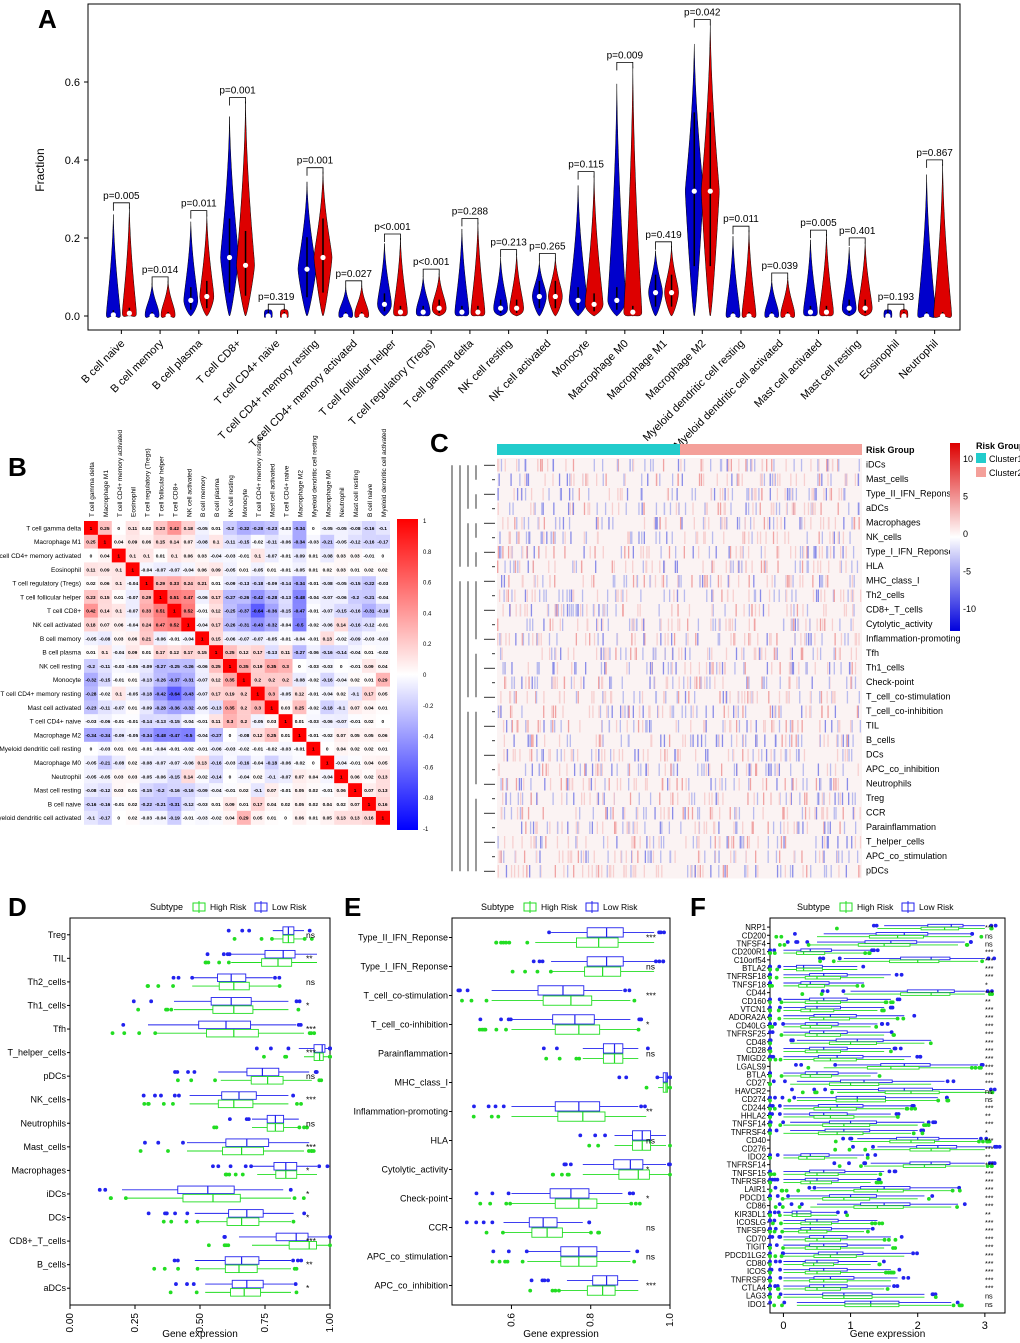 Image resolution: width=1020 pixels, height=1343 pixels. I want to click on corr-value: -0.06, so click(188, 764).